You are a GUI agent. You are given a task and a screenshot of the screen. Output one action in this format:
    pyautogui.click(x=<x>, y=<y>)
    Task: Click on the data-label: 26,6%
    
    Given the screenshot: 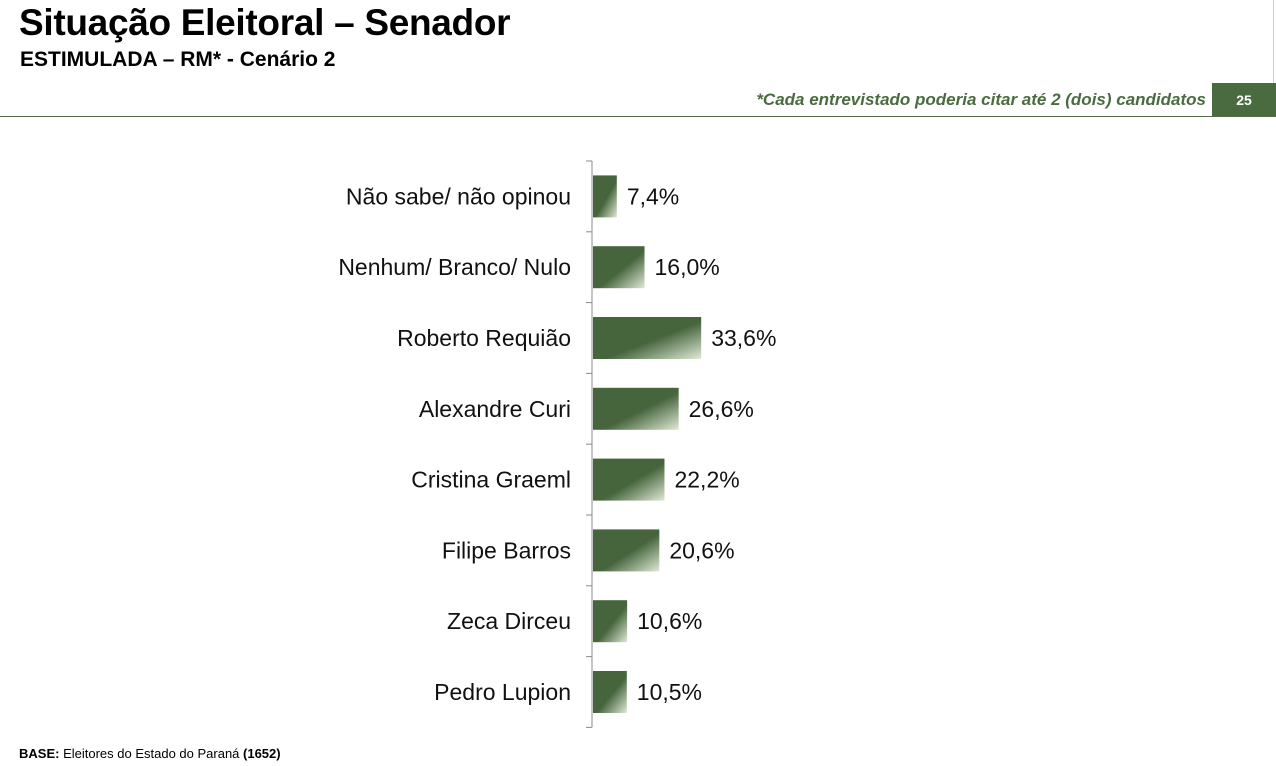 What is the action you would take?
    pyautogui.click(x=721, y=409)
    